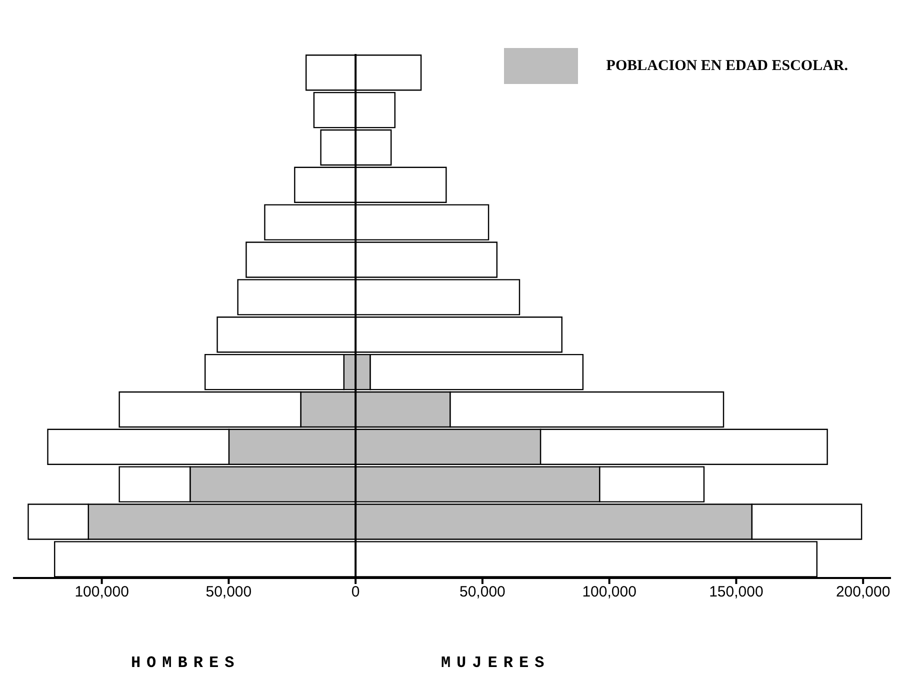 This screenshot has height=686, width=917. I want to click on x-tick-label: 200,000, so click(863, 592).